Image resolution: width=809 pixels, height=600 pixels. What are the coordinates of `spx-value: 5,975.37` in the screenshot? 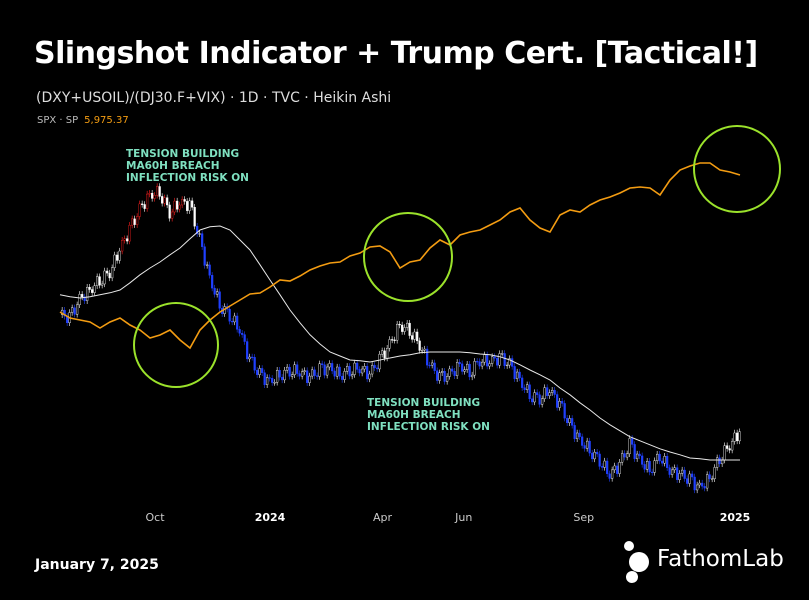 It's located at (106, 120).